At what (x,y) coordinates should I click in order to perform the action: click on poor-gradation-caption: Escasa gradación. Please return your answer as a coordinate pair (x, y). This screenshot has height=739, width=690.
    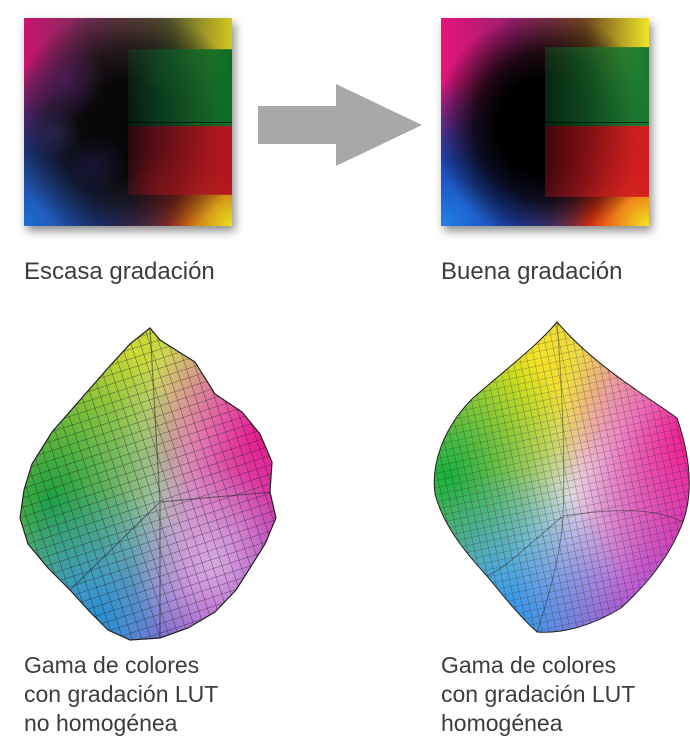
    Looking at the image, I should click on (119, 271).